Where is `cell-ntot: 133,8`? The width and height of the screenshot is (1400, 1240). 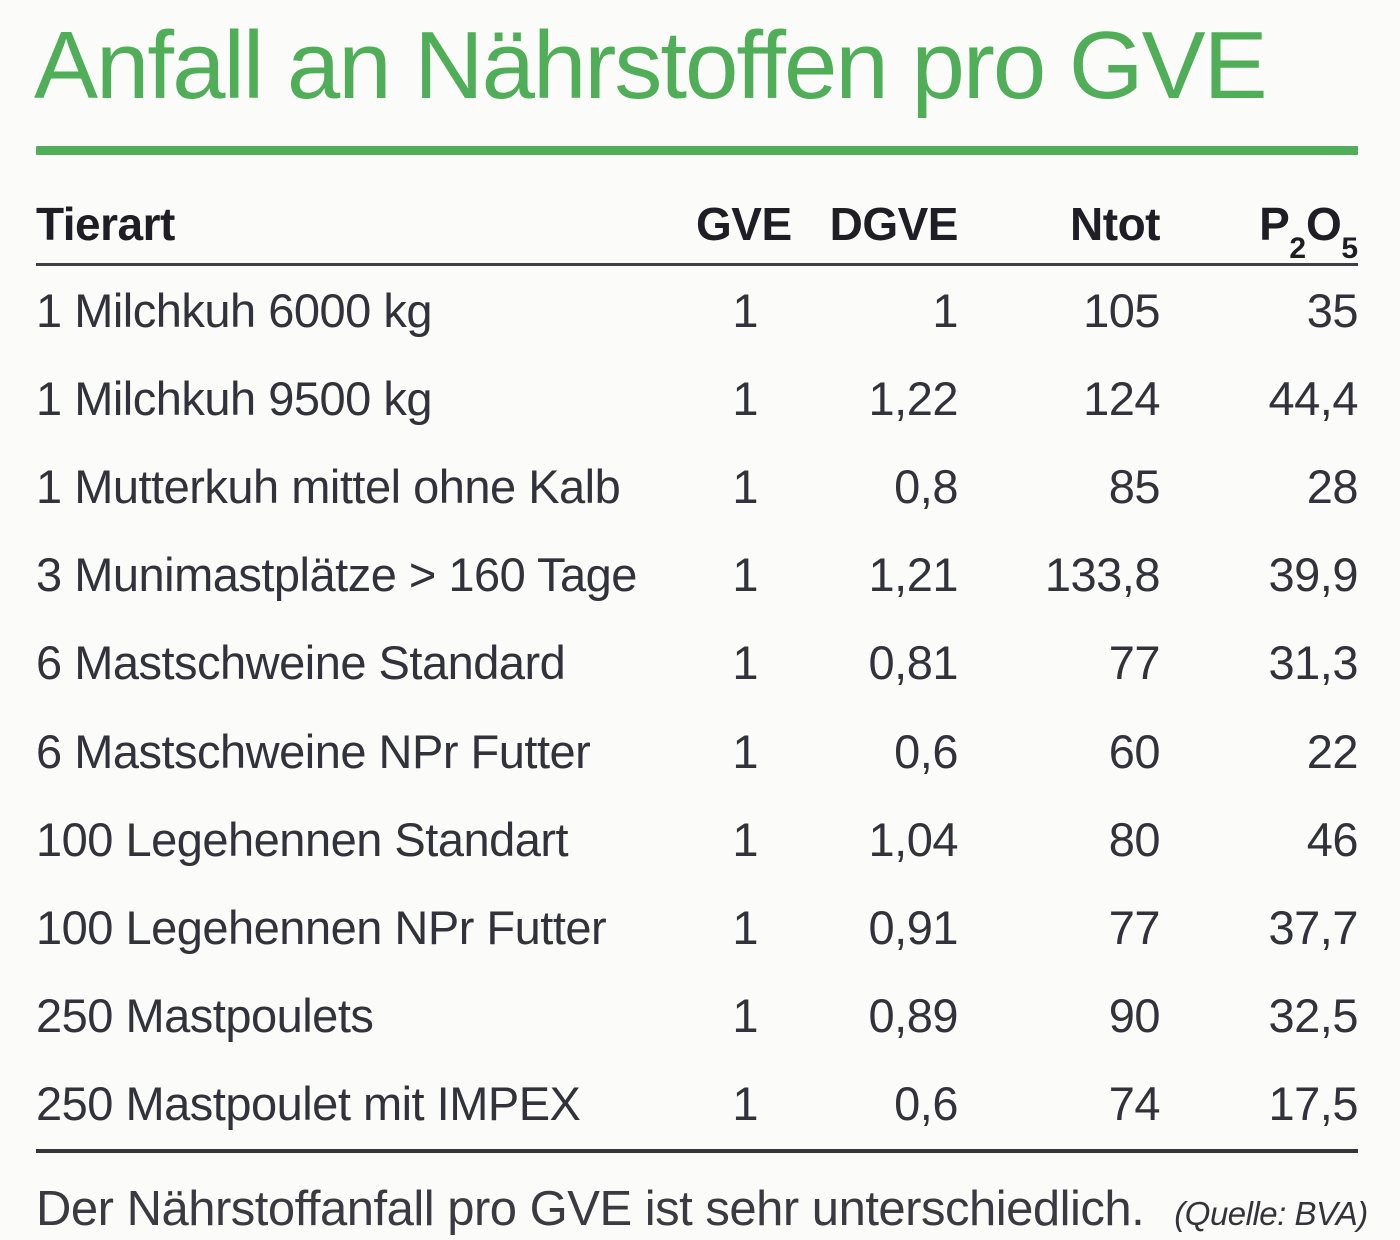 cell-ntot: 133,8 is located at coordinates (1102, 575).